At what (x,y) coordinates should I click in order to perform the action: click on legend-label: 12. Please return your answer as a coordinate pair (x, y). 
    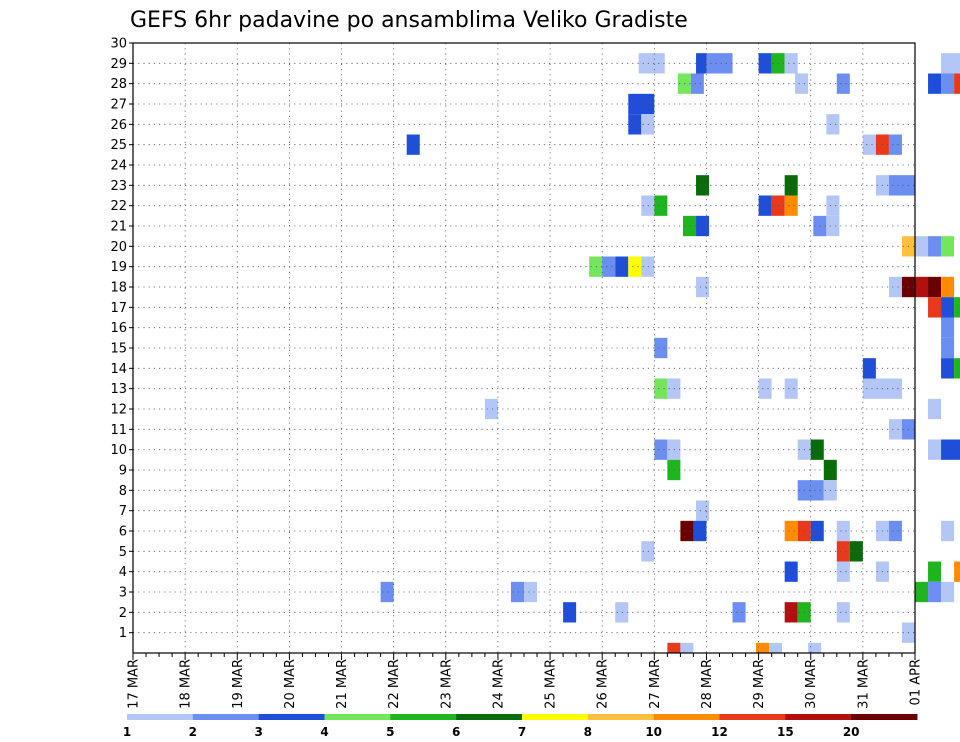
    Looking at the image, I should click on (719, 732).